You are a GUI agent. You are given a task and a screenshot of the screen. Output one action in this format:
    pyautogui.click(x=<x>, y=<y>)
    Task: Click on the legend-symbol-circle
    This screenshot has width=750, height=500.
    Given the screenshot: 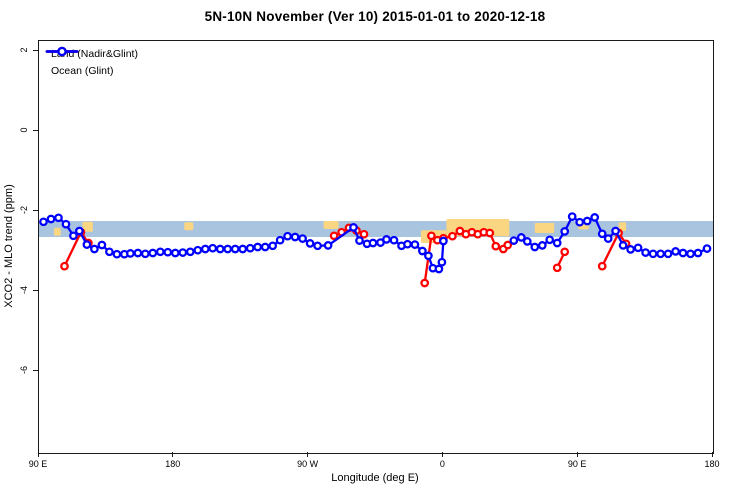 What is the action you would take?
    pyautogui.click(x=62, y=51)
    